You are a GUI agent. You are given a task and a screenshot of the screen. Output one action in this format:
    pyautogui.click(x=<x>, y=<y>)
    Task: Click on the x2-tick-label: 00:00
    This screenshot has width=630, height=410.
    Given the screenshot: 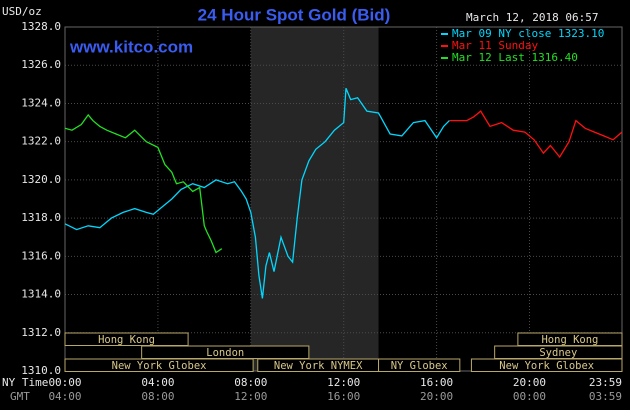 What is the action you would take?
    pyautogui.click(x=529, y=396)
    